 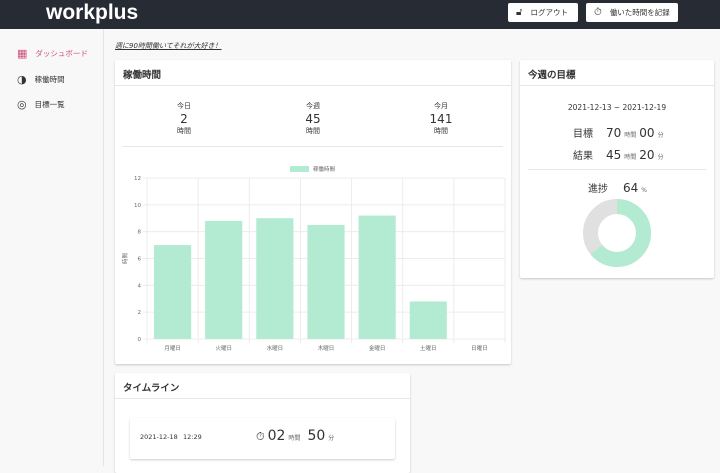 What do you see at coordinates (41, 79) in the screenshot?
I see `sidebar-item-work-time: ◑ 稼働時間` at bounding box center [41, 79].